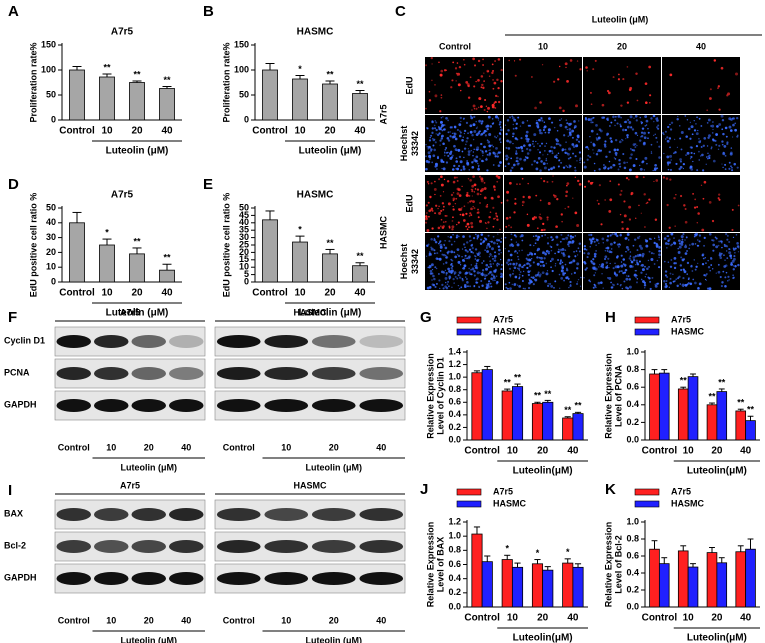 Image resolution: width=765 pixels, height=643 pixels. Describe the element at coordinates (482, 618) in the screenshot. I see `x-tick-label: Control` at that location.